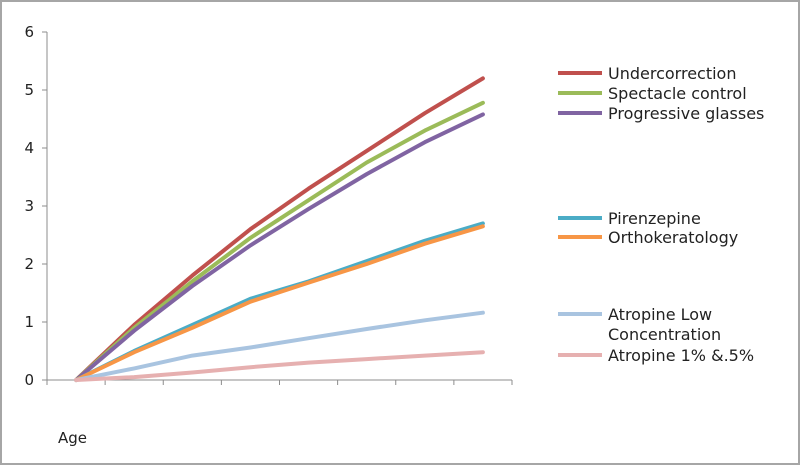 The image size is (800, 465). I want to click on y-tick-label: 0, so click(29, 380).